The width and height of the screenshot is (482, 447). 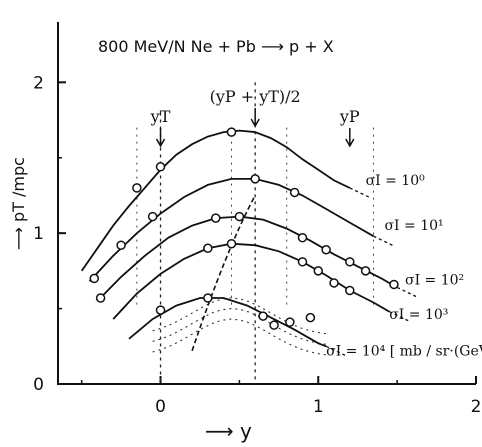 I want to click on x-tick-label: 0, so click(x=160, y=407).